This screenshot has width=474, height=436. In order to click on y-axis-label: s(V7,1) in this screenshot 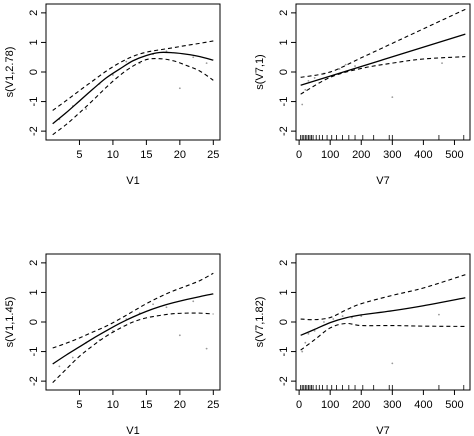, I will do `click(260, 71)`.